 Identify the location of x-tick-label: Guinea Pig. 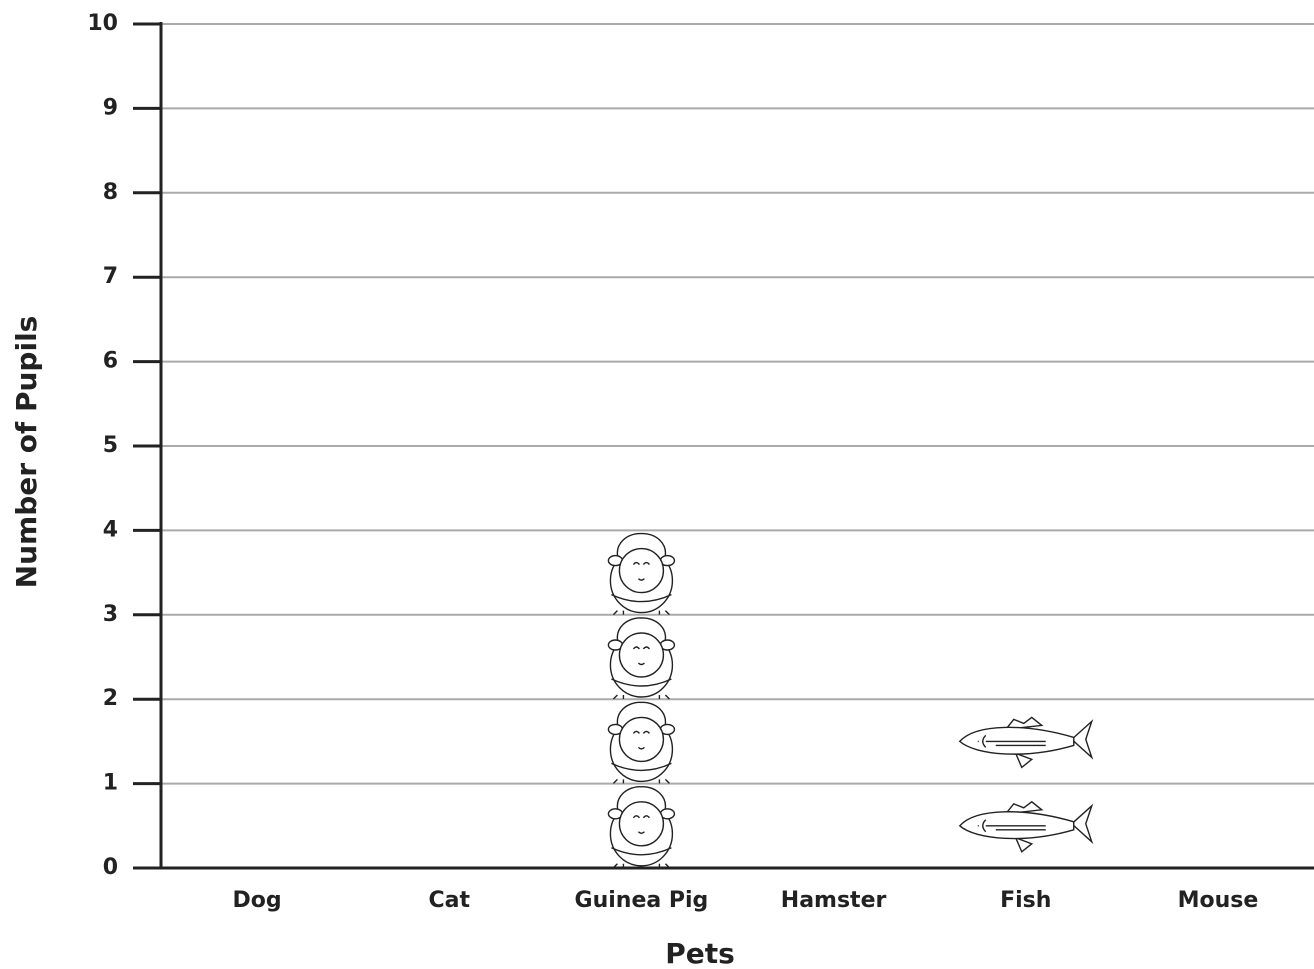
(642, 900).